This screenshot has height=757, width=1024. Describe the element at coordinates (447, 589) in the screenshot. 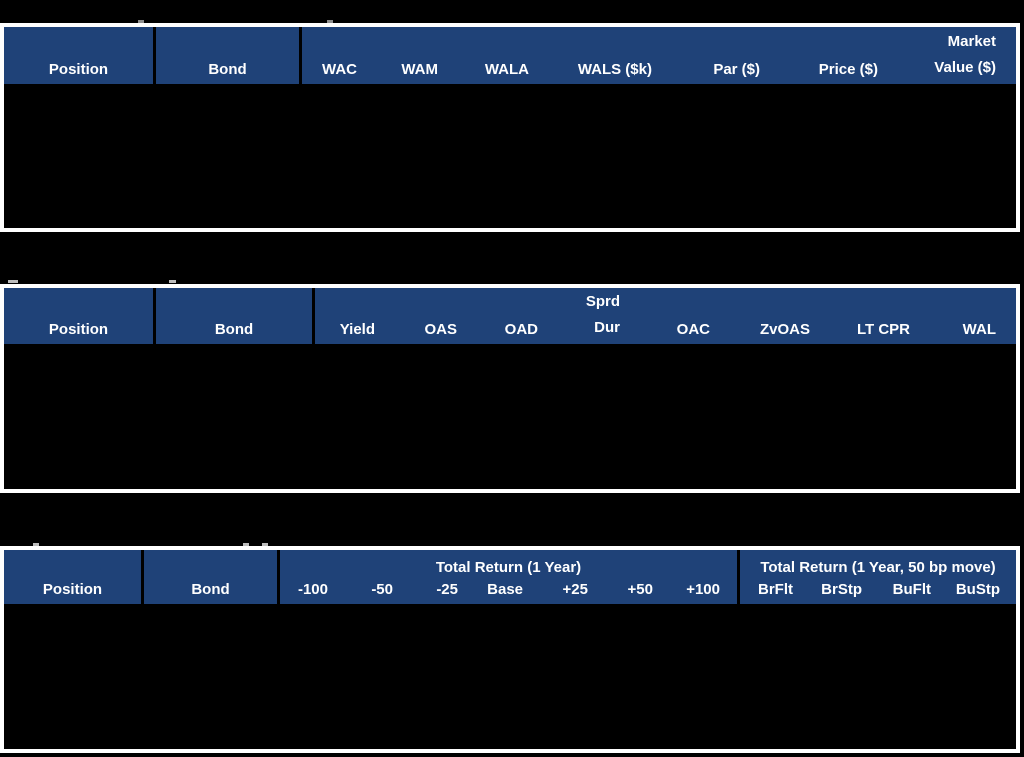

I see `table3-header-minus25: -25` at that location.